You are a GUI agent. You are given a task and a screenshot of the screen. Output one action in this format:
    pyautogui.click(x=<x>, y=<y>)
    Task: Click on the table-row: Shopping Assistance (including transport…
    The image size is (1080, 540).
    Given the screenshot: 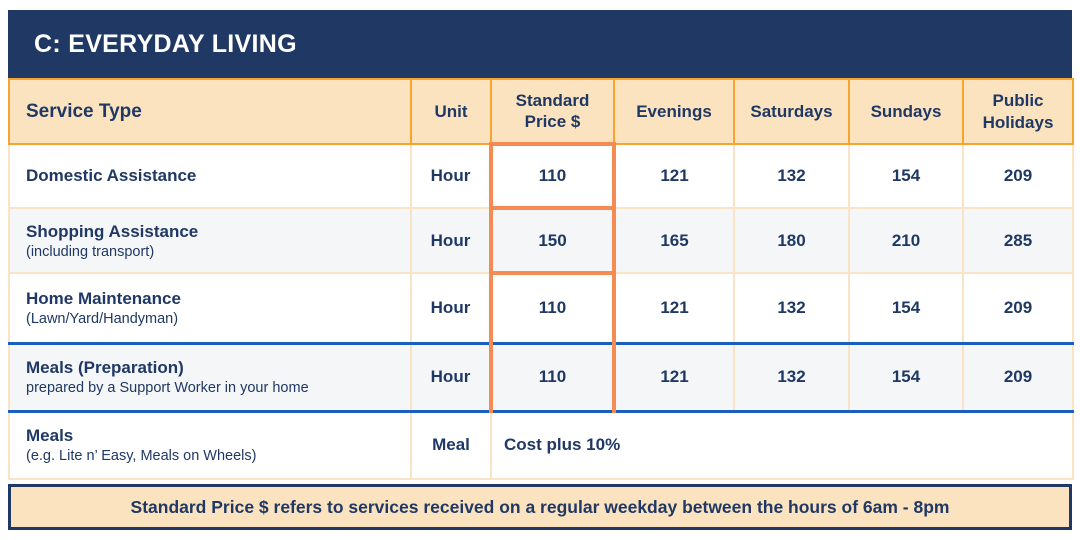 What is the action you would take?
    pyautogui.click(x=541, y=241)
    